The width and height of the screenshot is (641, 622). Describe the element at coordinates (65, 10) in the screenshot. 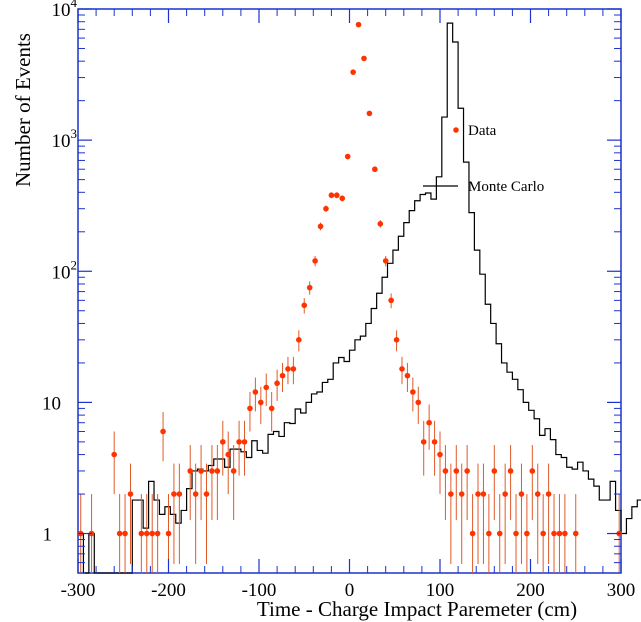

I see `y-tick-label: 10⁴` at that location.